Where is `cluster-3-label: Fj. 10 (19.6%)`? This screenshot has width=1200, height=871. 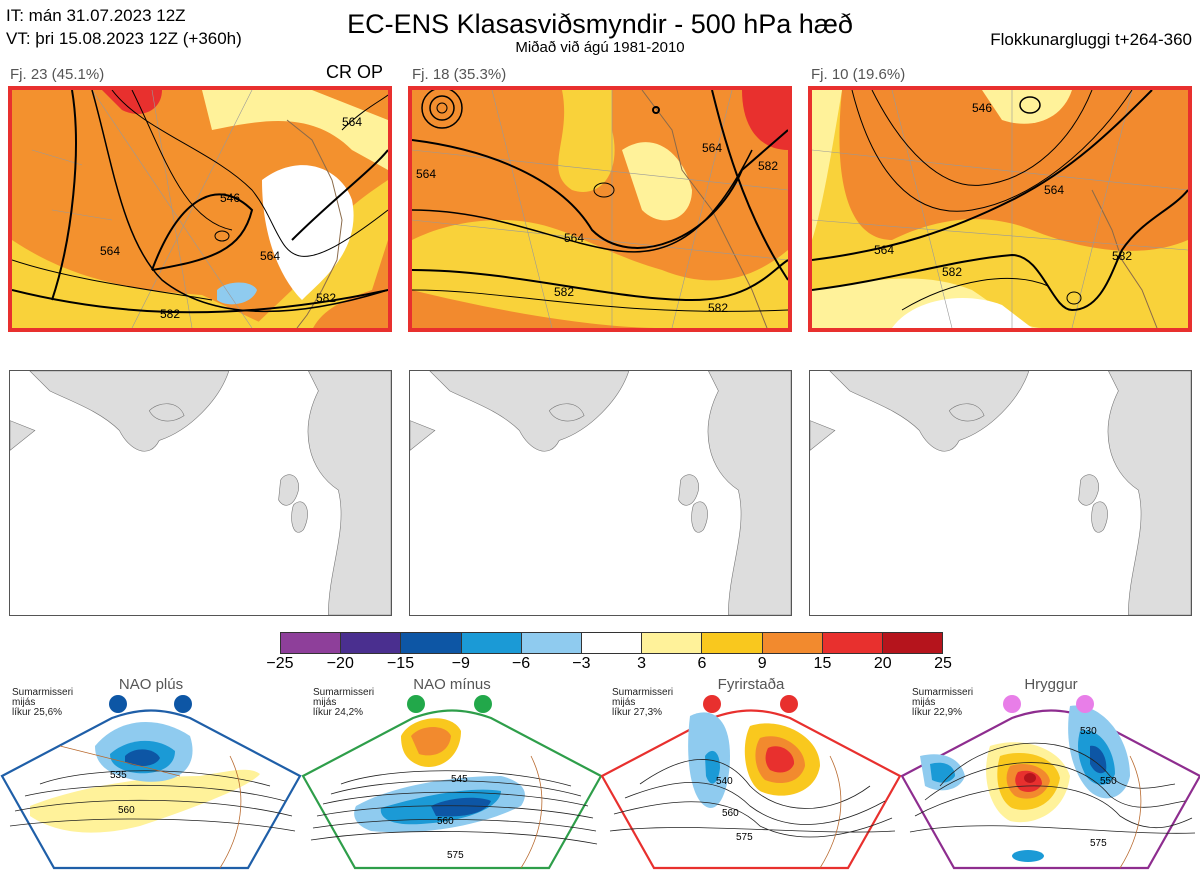 cluster-3-label: Fj. 10 (19.6%) is located at coordinates (858, 74).